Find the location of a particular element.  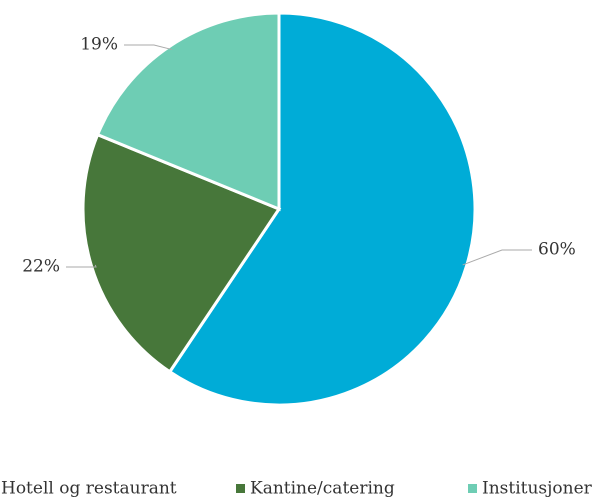

legend-label: Kantine/catering is located at coordinates (322, 489).